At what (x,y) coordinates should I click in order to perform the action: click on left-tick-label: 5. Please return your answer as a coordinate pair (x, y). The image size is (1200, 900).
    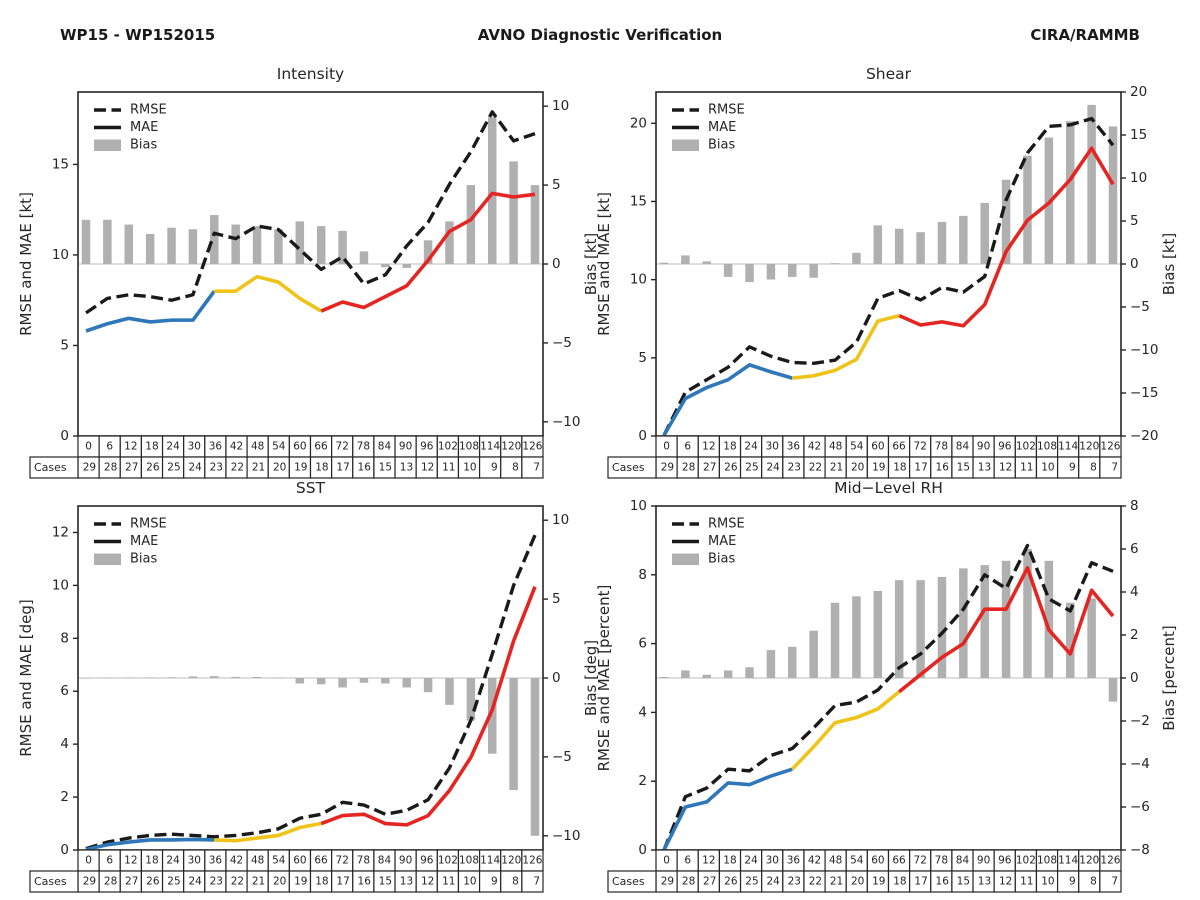
    Looking at the image, I should click on (642, 358).